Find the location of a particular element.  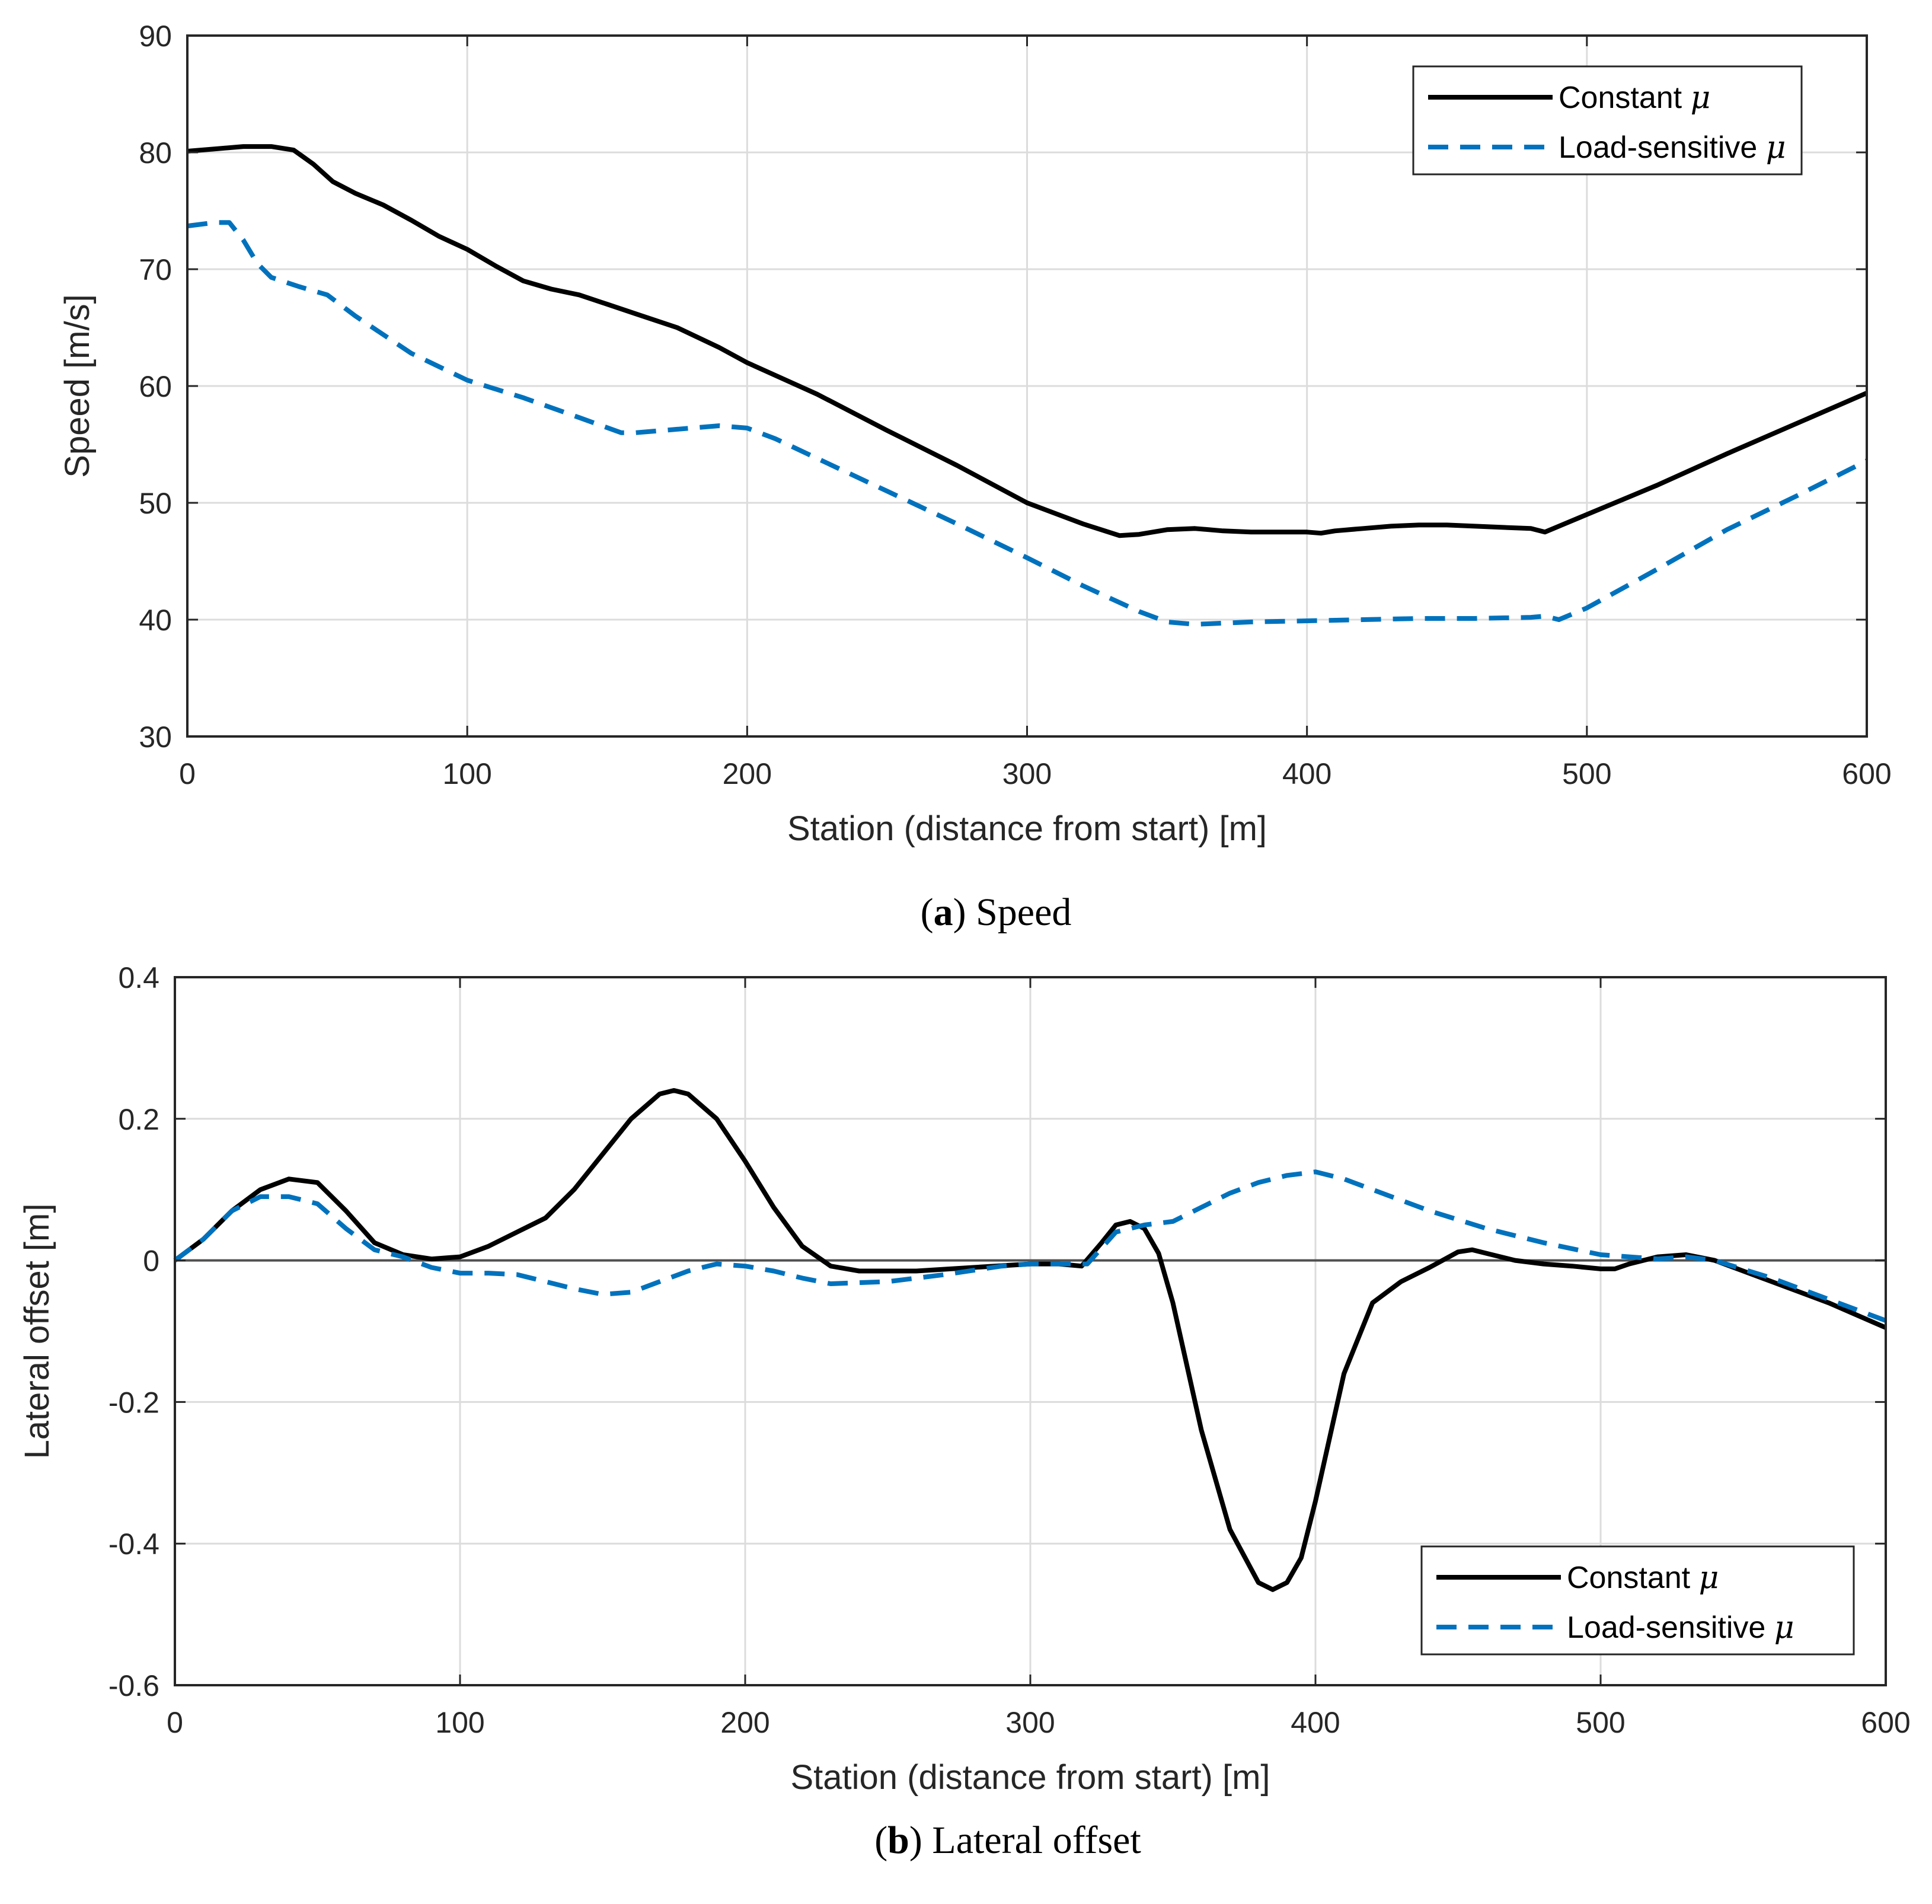

y-tick-label: 0.4 is located at coordinates (138, 977).